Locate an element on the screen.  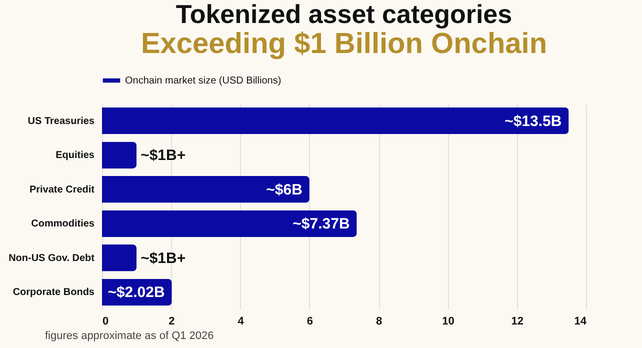
data-label: ~$13.5B is located at coordinates (533, 121).